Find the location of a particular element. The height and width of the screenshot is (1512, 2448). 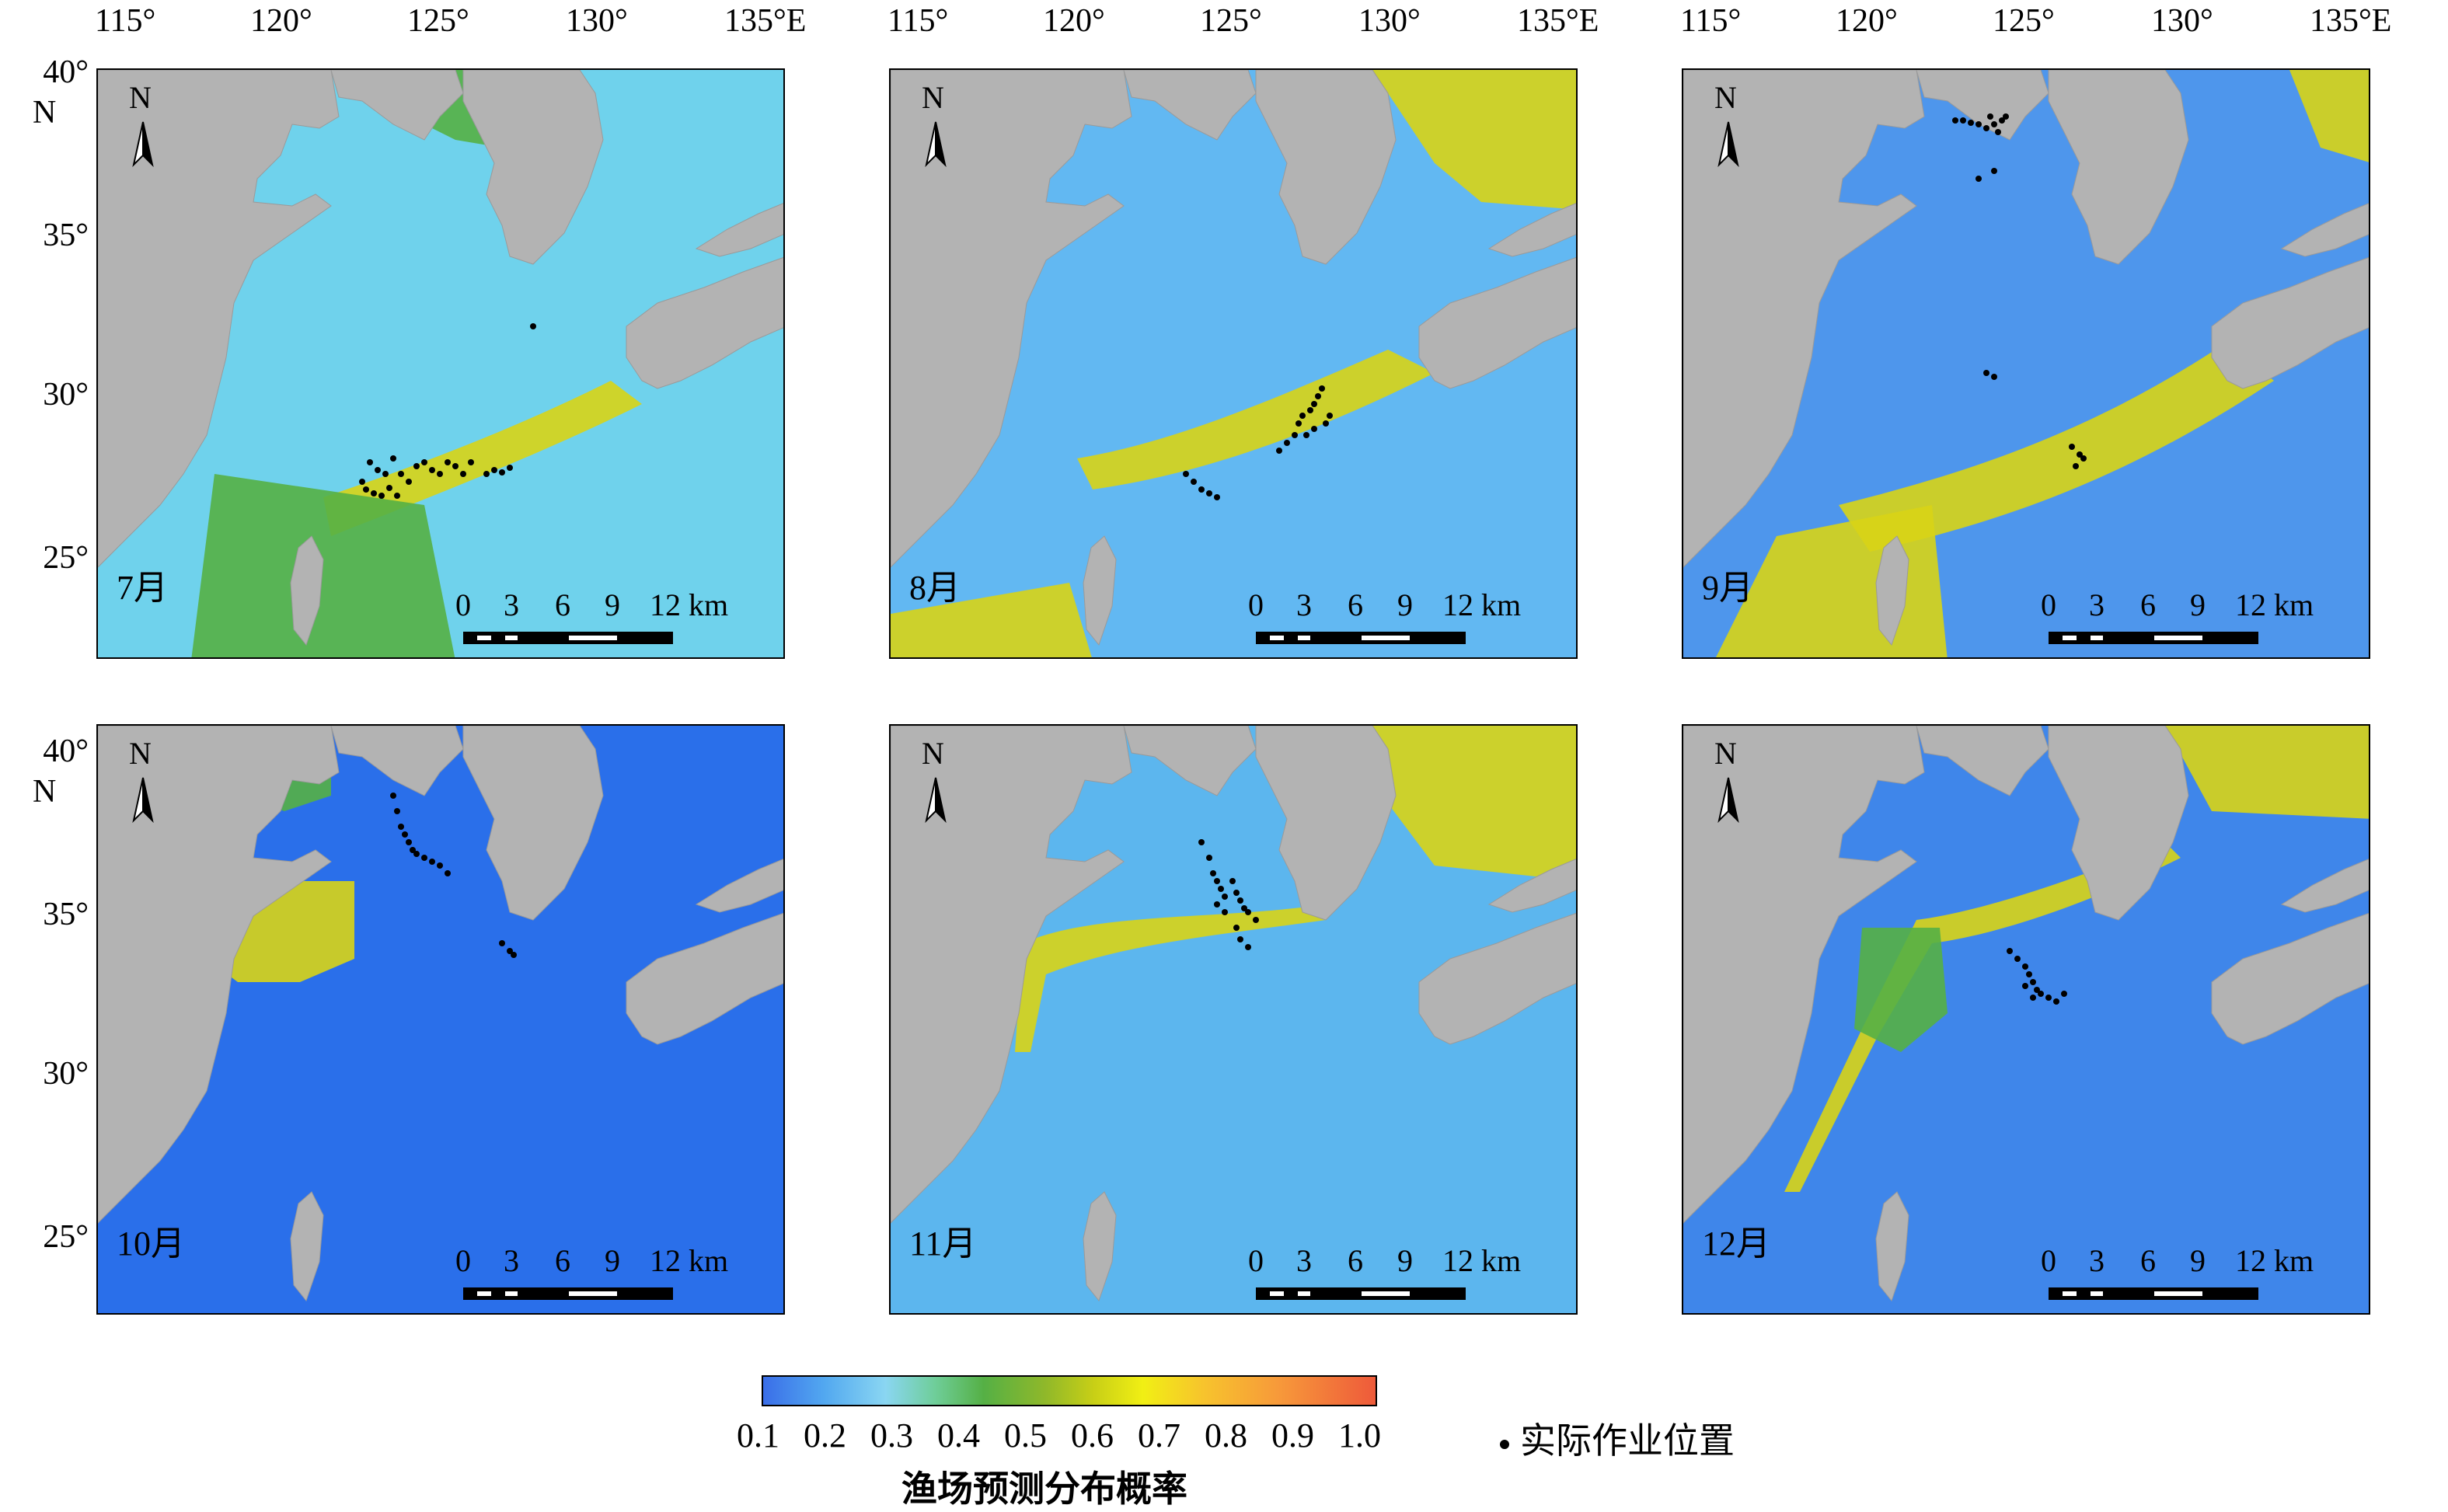

latitude-label: 35° is located at coordinates (66, 236).